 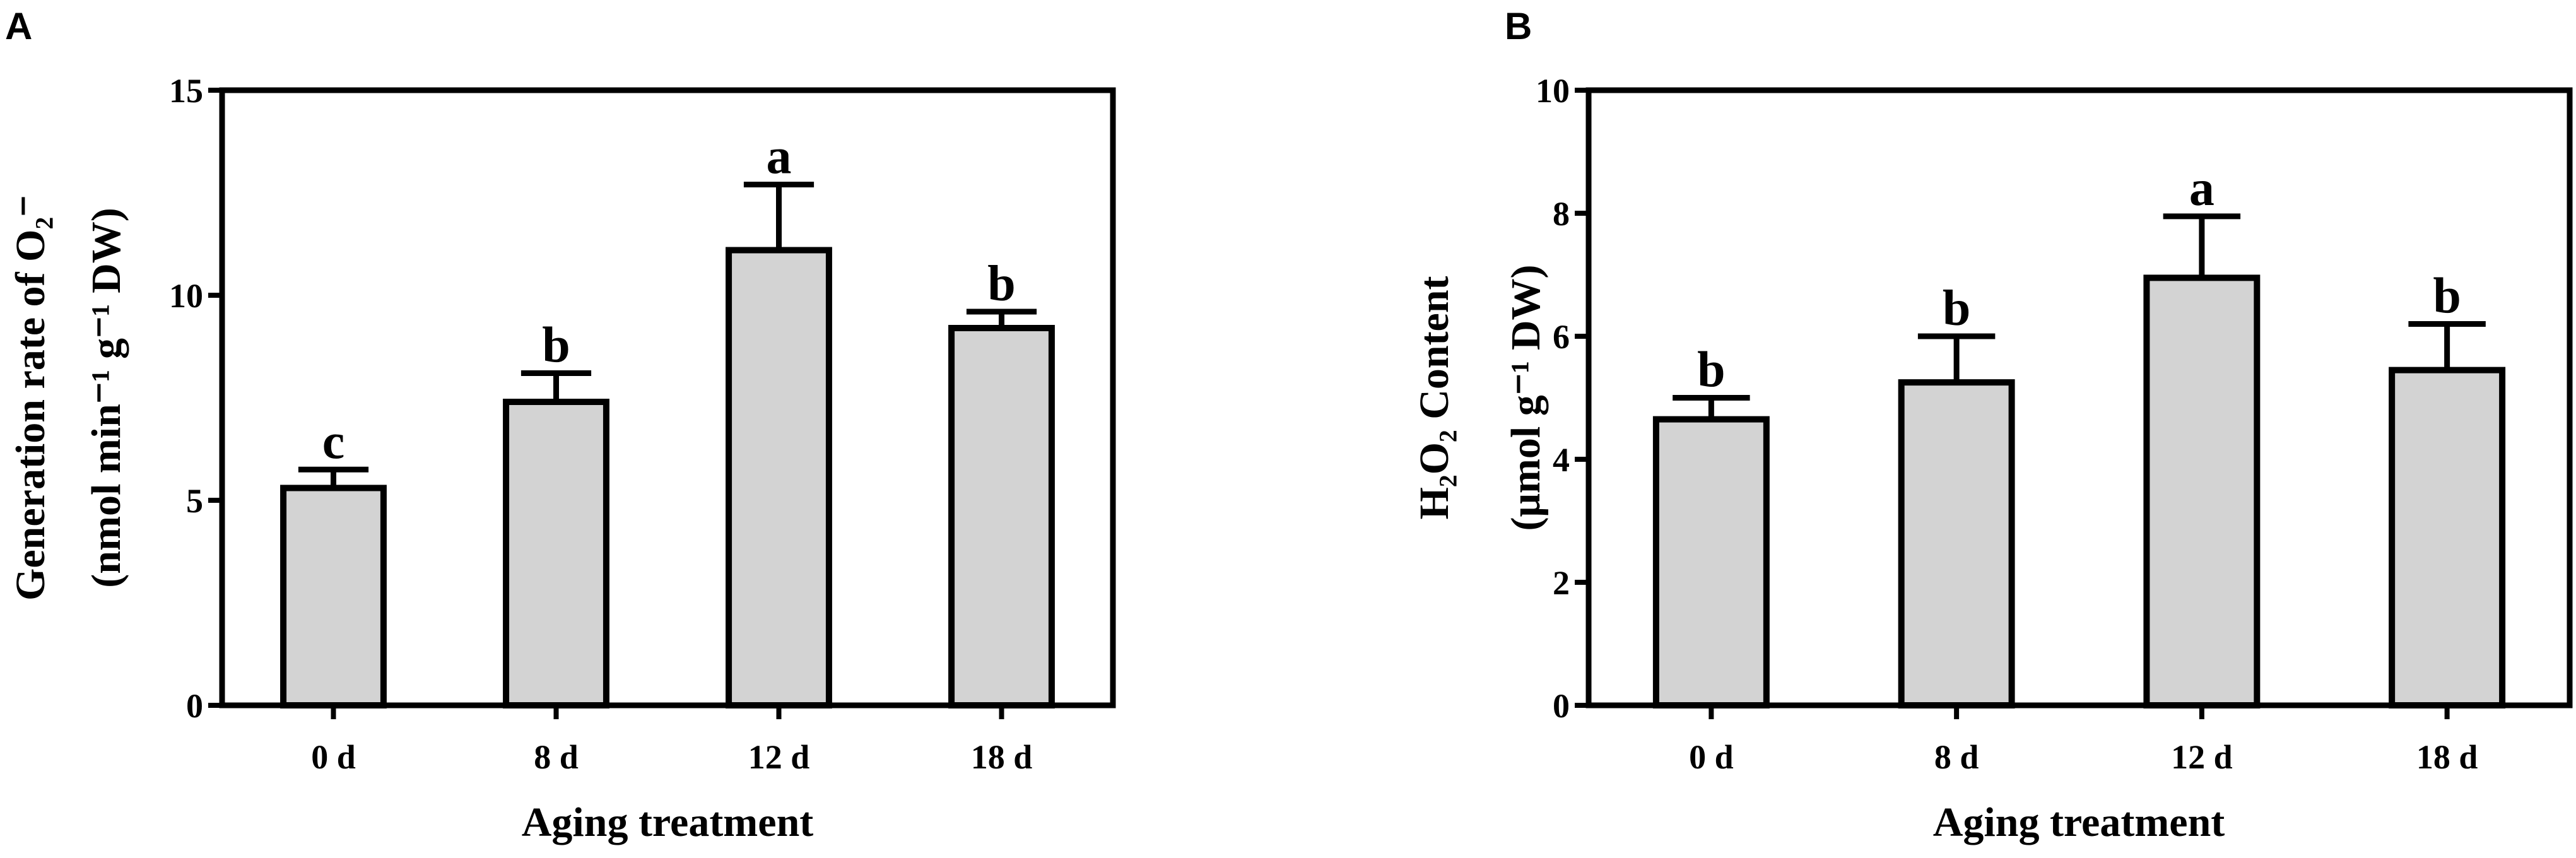 What do you see at coordinates (333, 441) in the screenshot?
I see `significance-label: c` at bounding box center [333, 441].